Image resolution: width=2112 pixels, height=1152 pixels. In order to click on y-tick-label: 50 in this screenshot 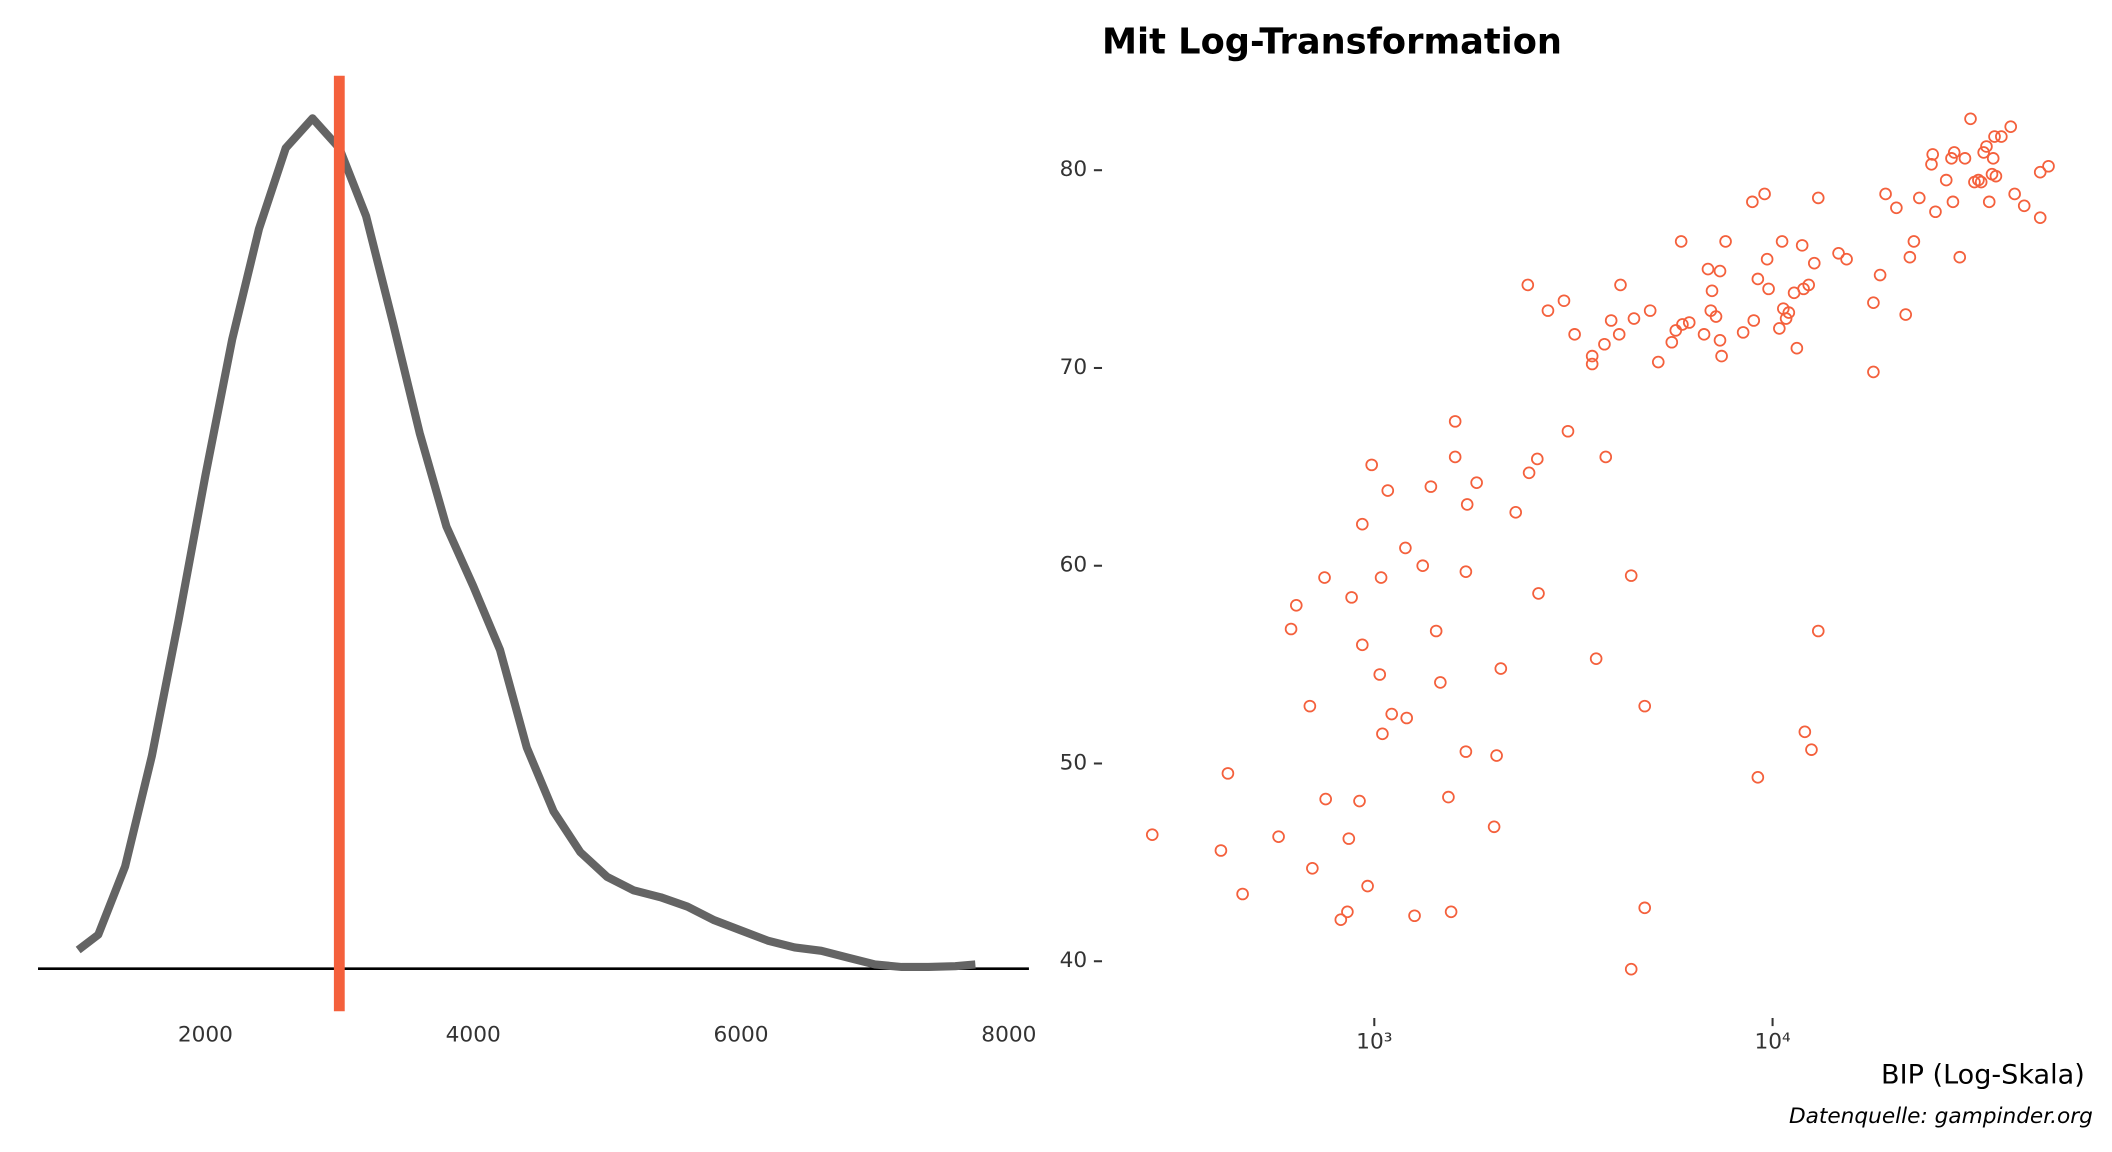, I will do `click(1074, 762)`.